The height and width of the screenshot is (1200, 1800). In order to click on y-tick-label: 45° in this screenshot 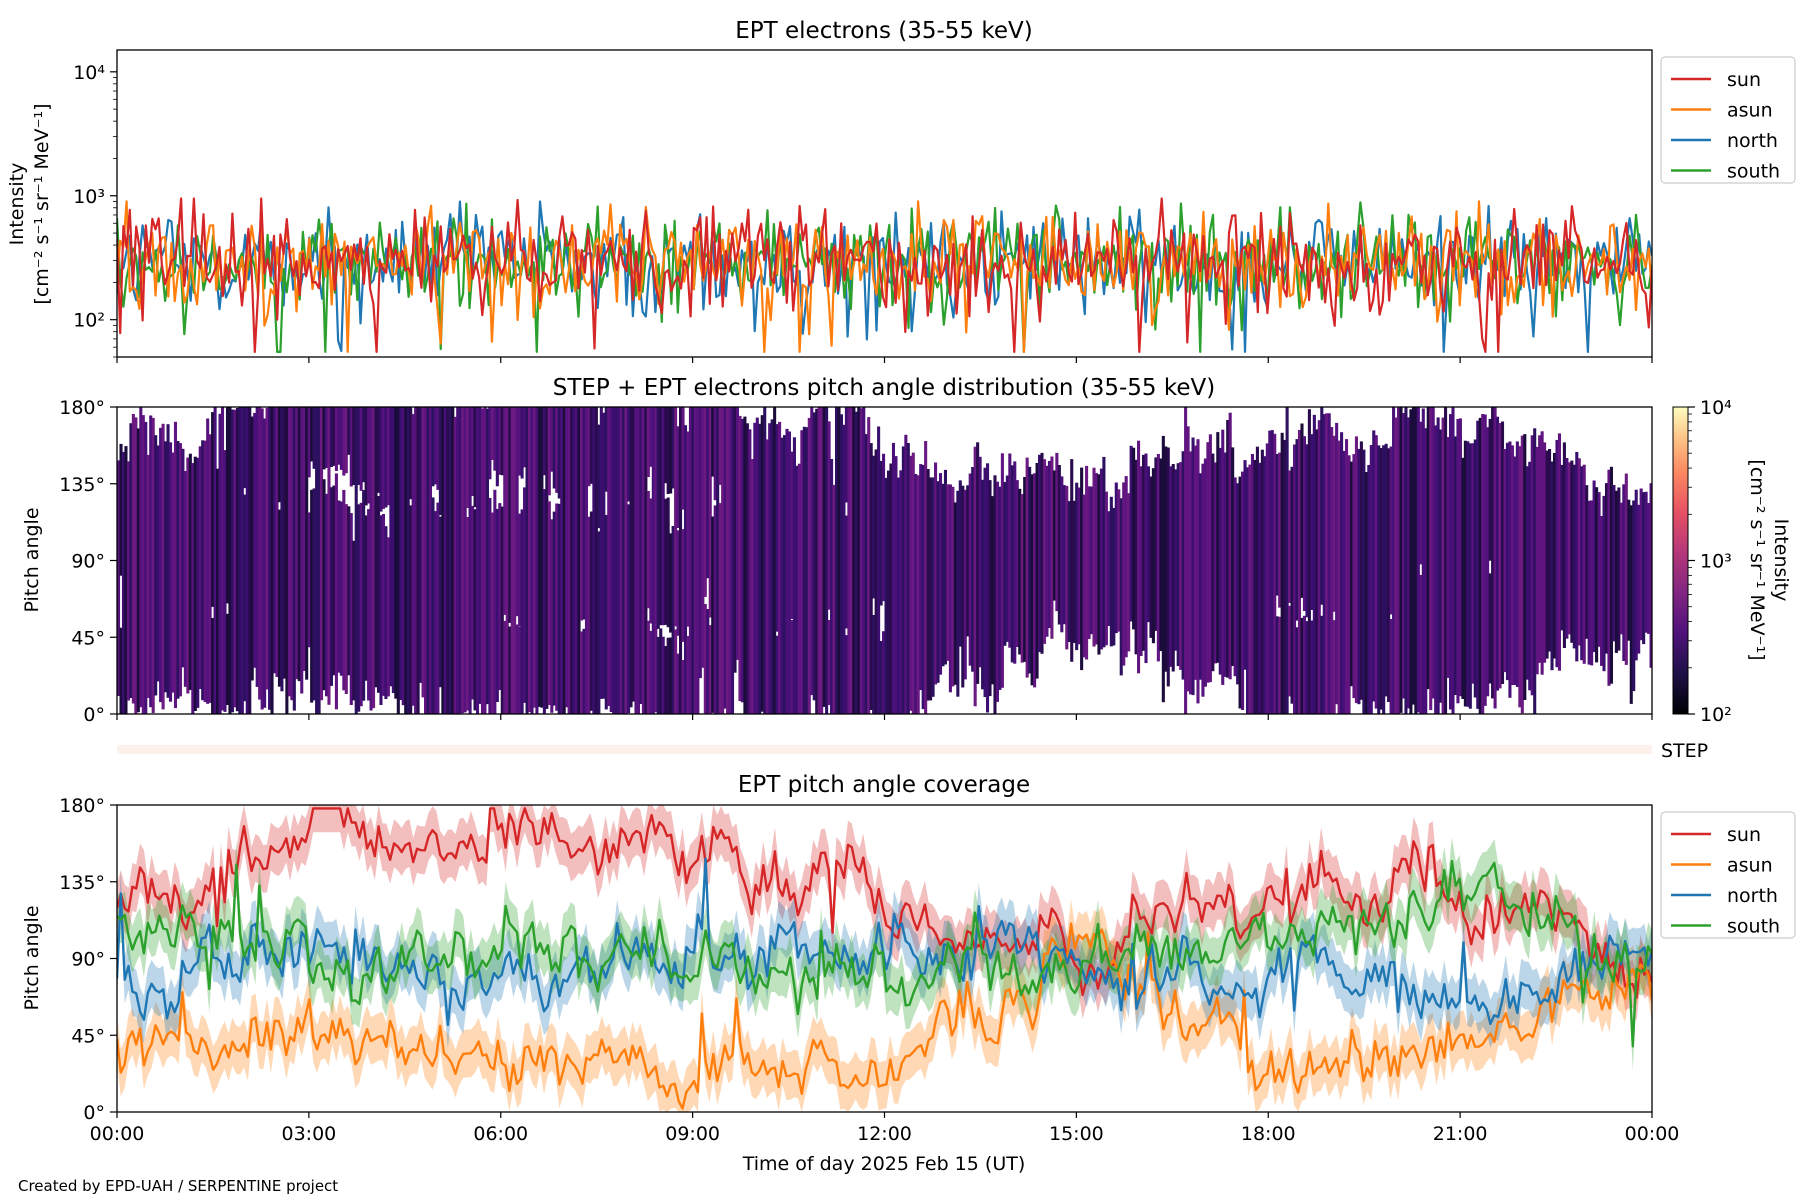, I will do `click(88, 638)`.